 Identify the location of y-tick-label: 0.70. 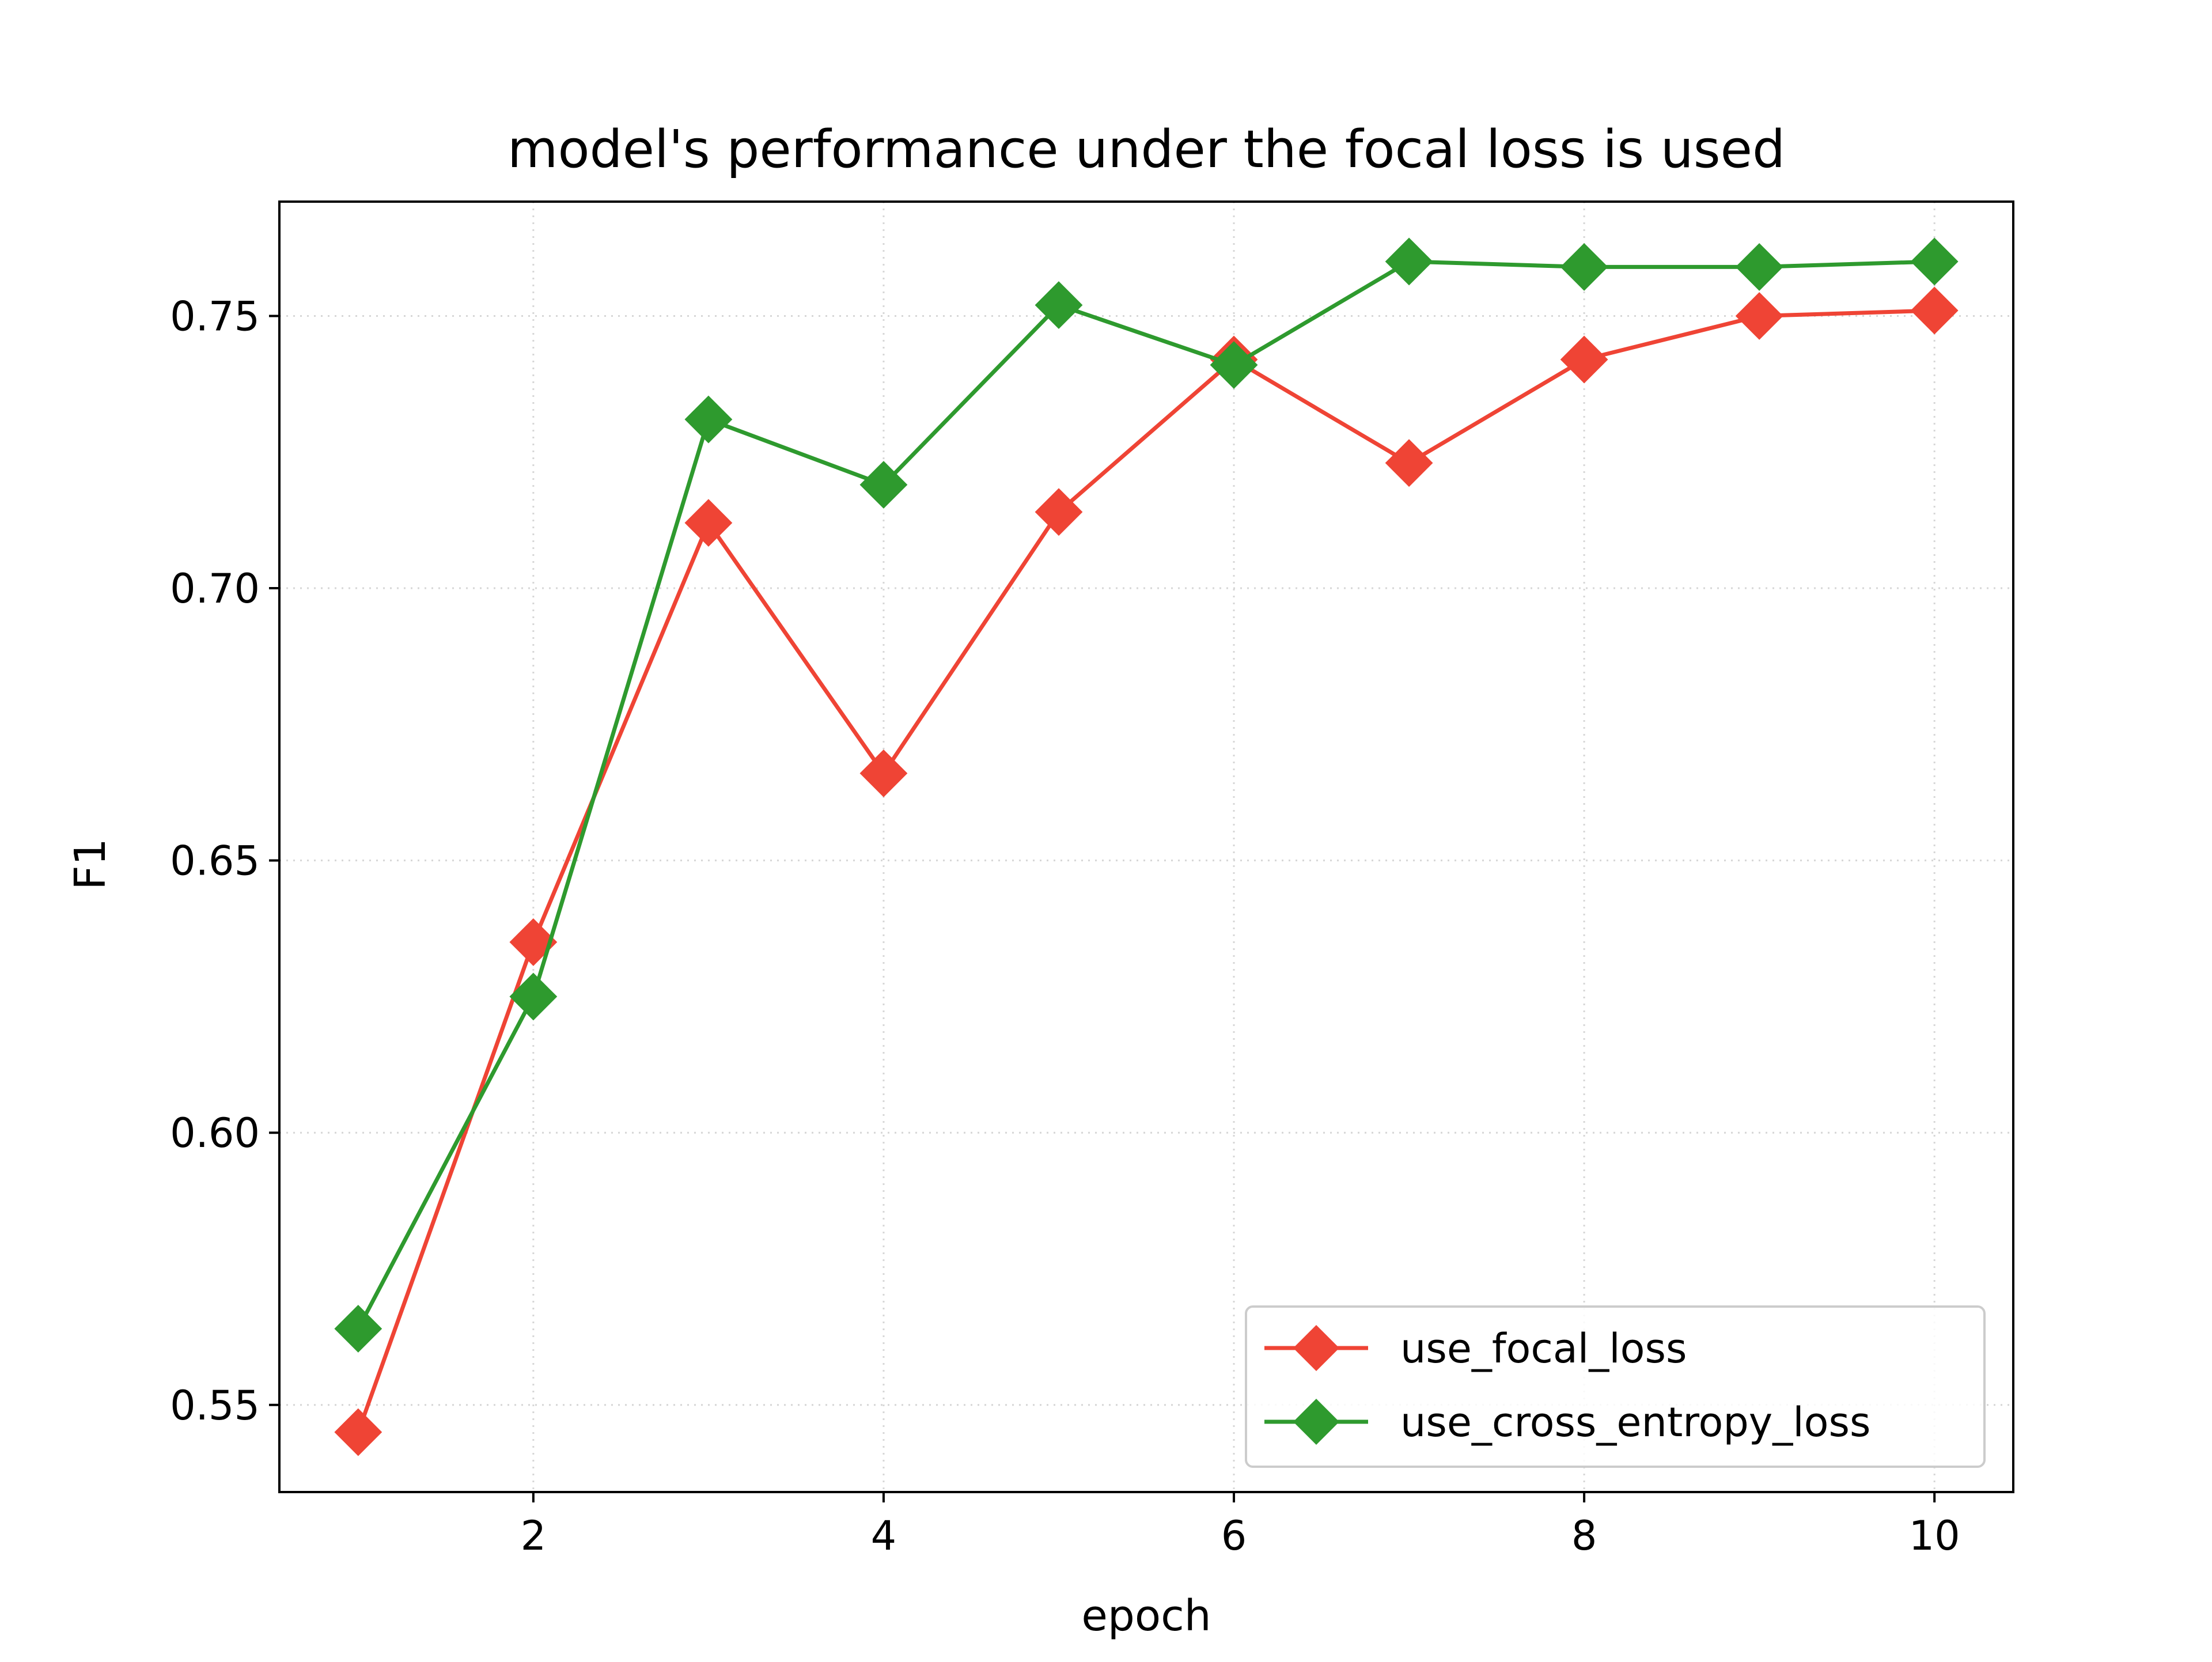
(215, 589).